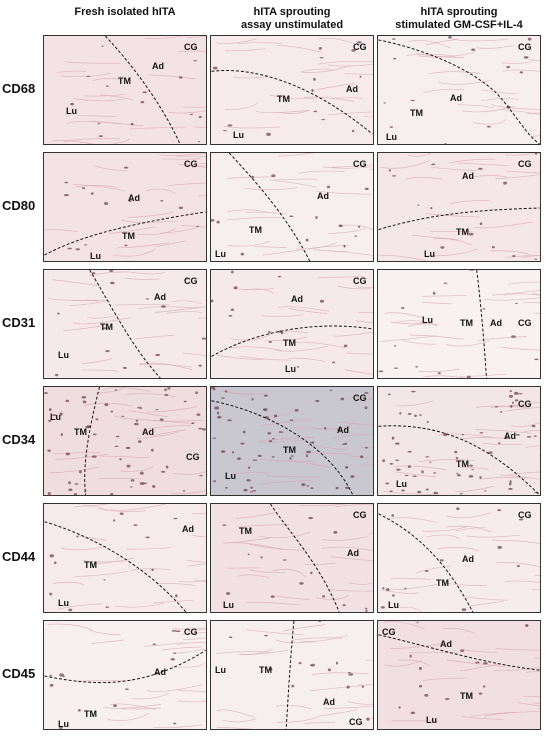 Image resolution: width=550 pixels, height=743 pixels. I want to click on marker-label: CD45, so click(19, 673).